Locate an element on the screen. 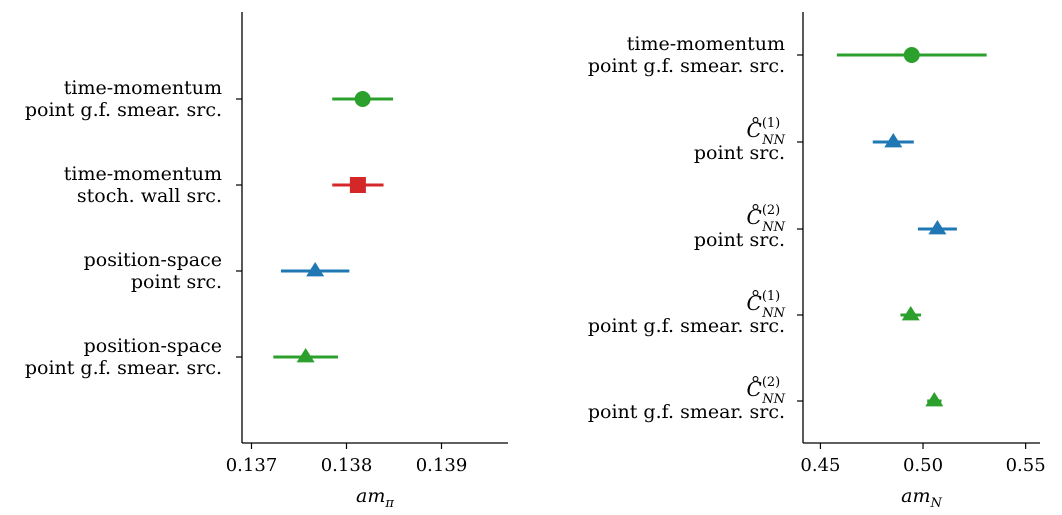  x-axis-label: amN is located at coordinates (921, 498).